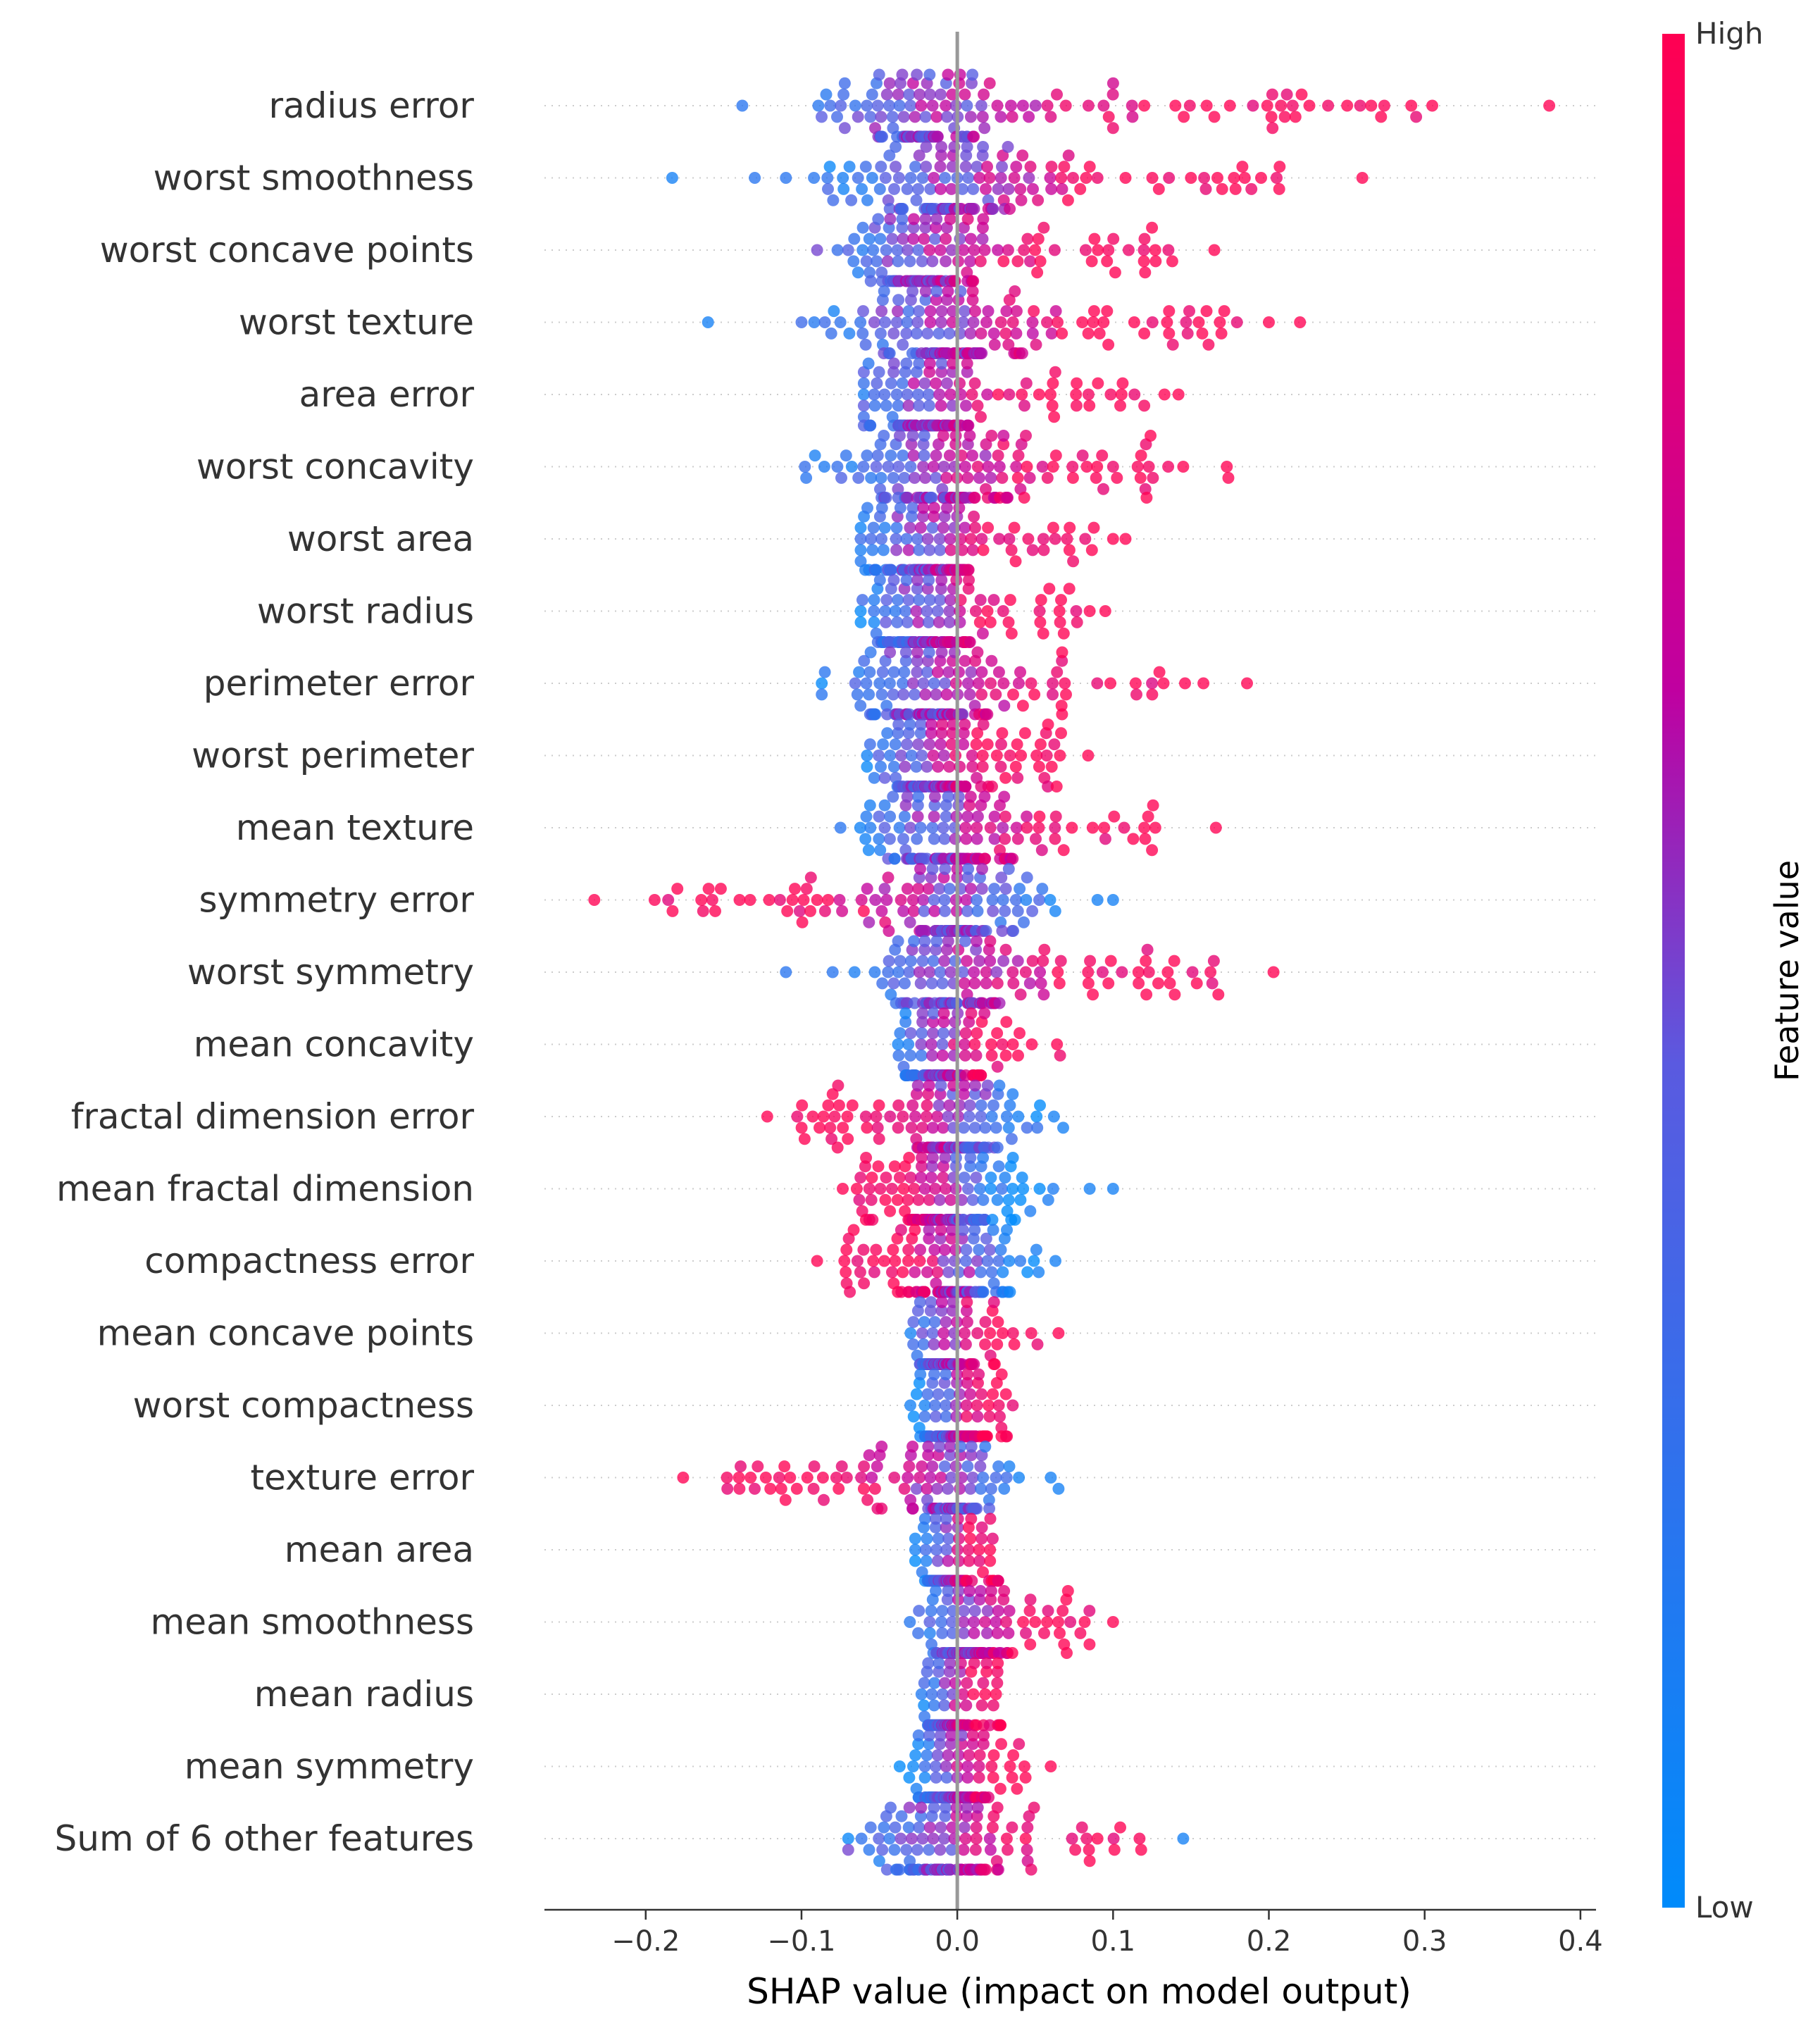 The width and height of the screenshot is (1820, 2026). I want to click on feature-label: compactness error, so click(309, 1261).